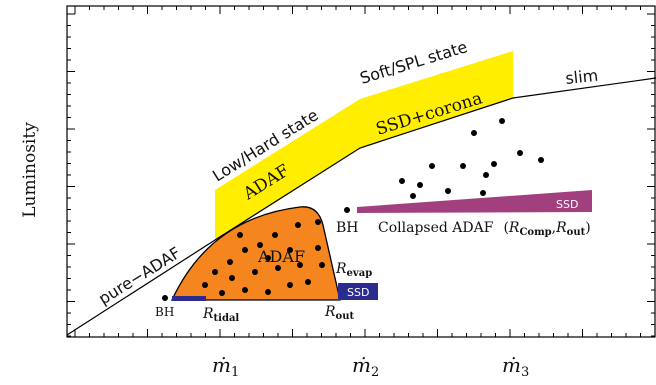 The height and width of the screenshot is (385, 656). I want to click on adaf-label: ADAF, so click(281, 256).